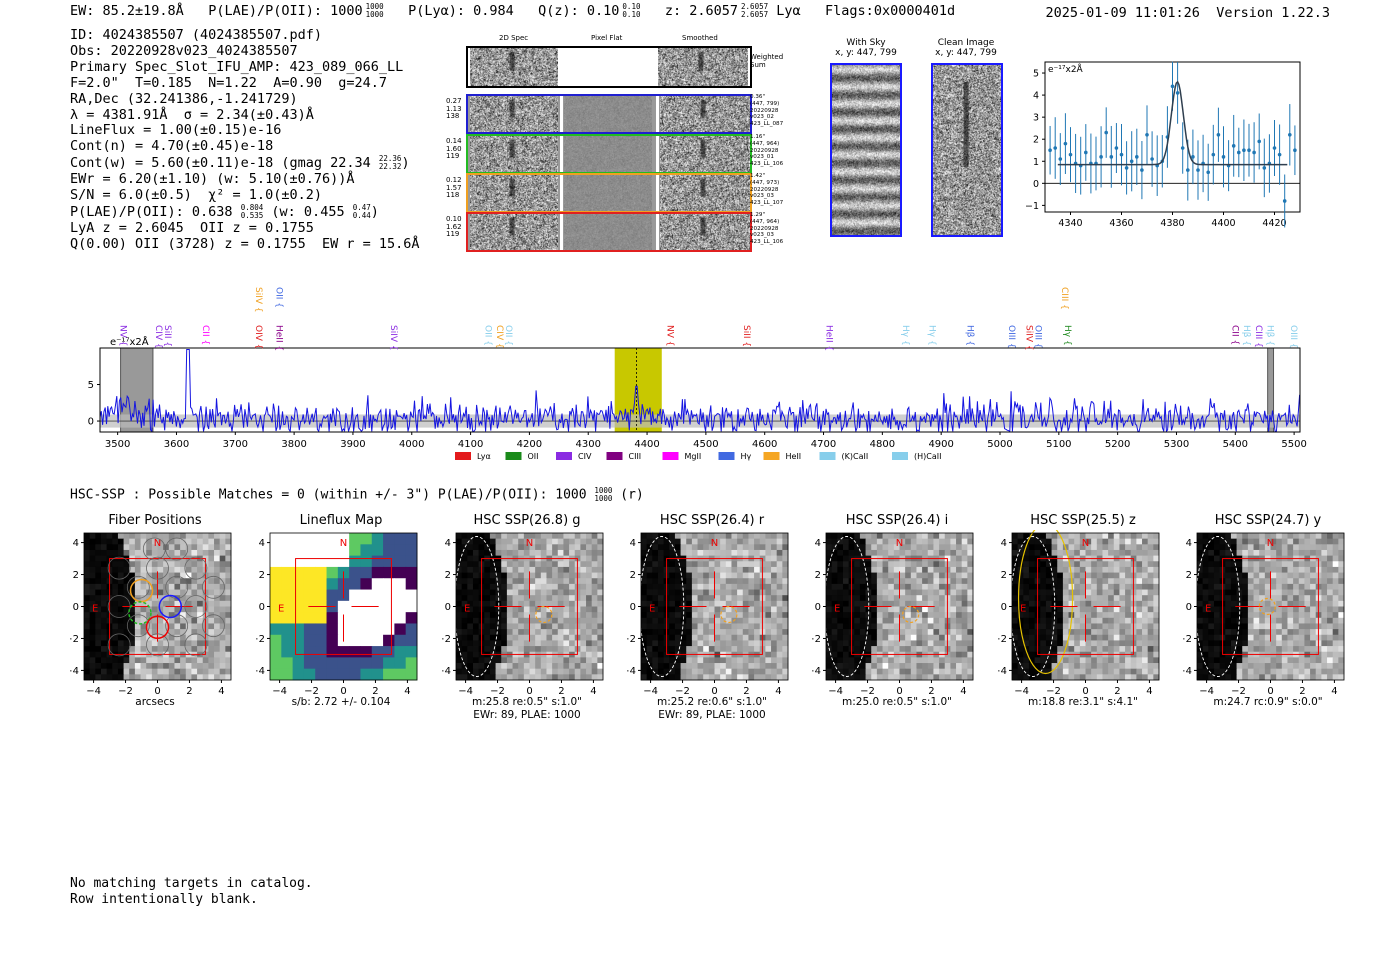 This screenshot has height=953, width=1400. Describe the element at coordinates (609, 114) in the screenshot. I see `spec-row-box` at that location.